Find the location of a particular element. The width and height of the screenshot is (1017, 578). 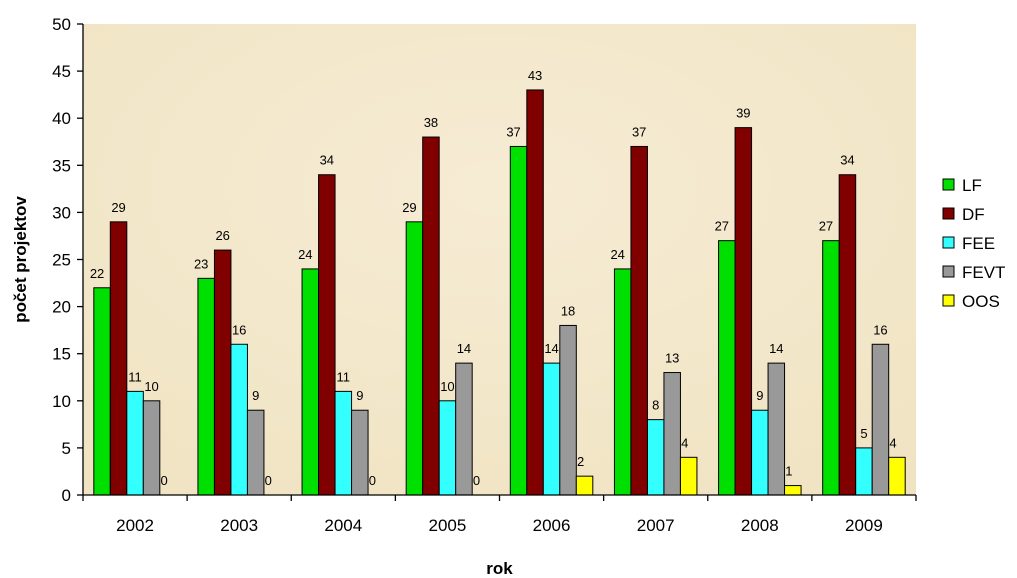

data-label-fevt-2006: 18 is located at coordinates (568, 310).